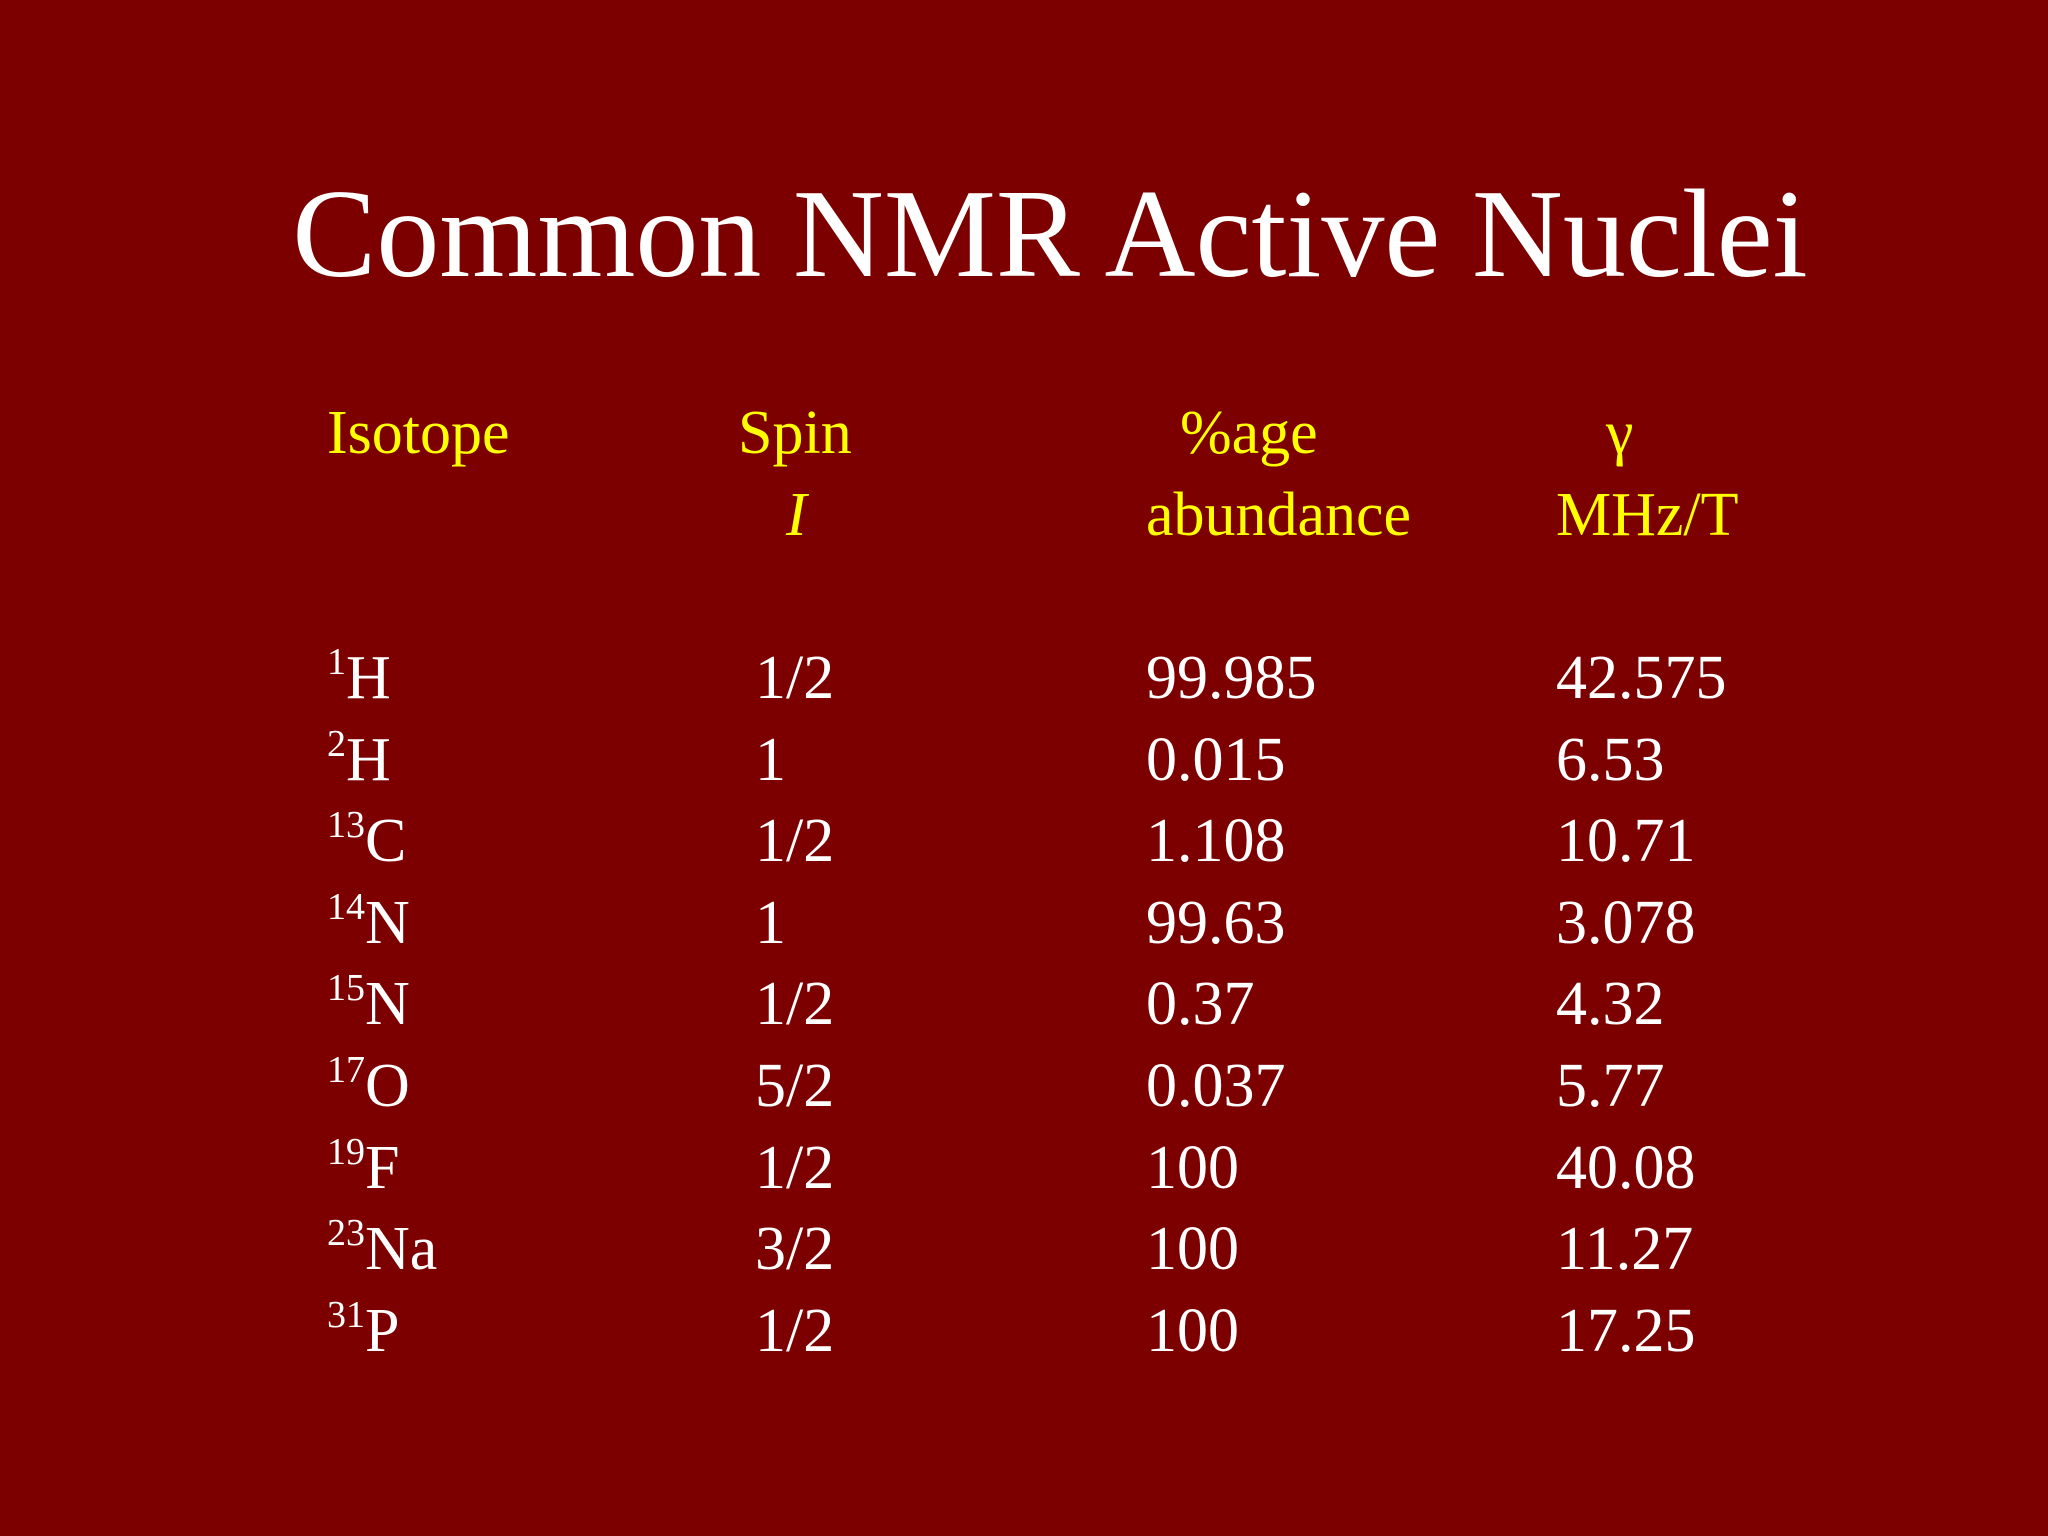  I want to click on isotope-mass-number: 17, so click(346, 1070).